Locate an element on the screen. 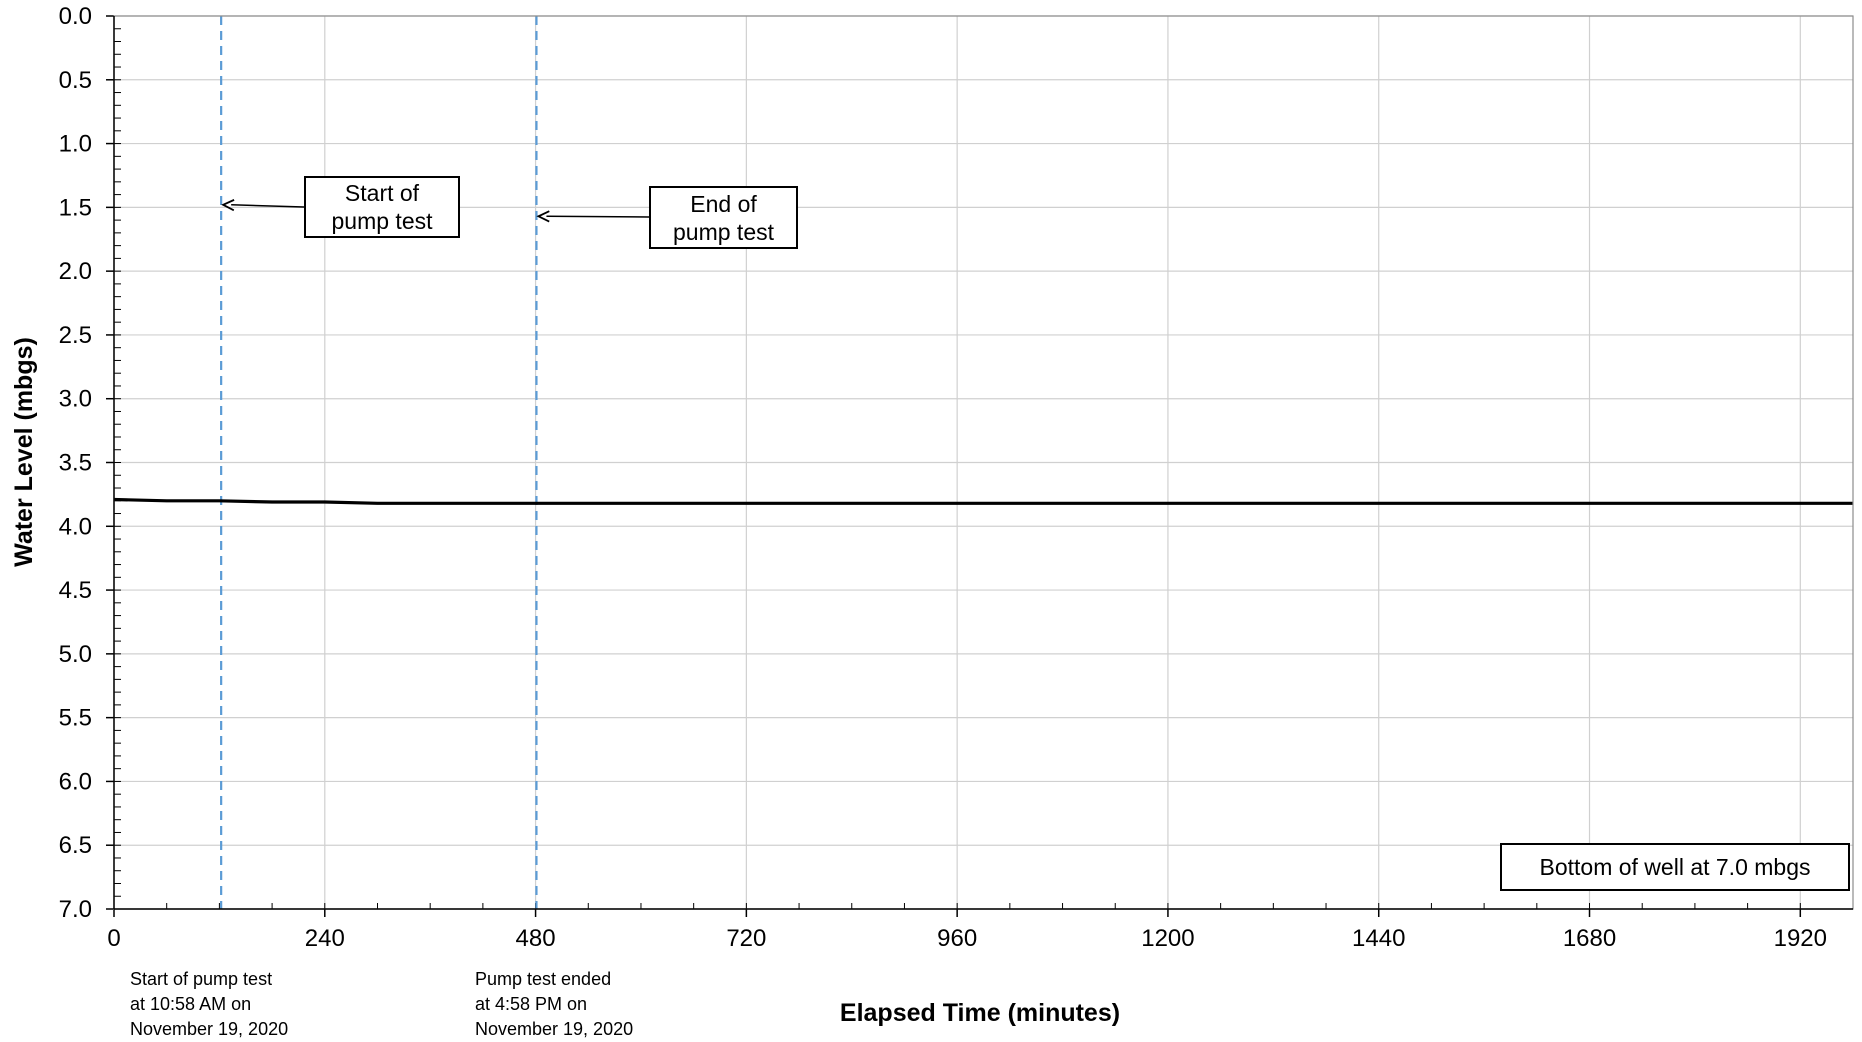 Image resolution: width=1862 pixels, height=1042 pixels. note-line: Start of pump test is located at coordinates (201, 979).